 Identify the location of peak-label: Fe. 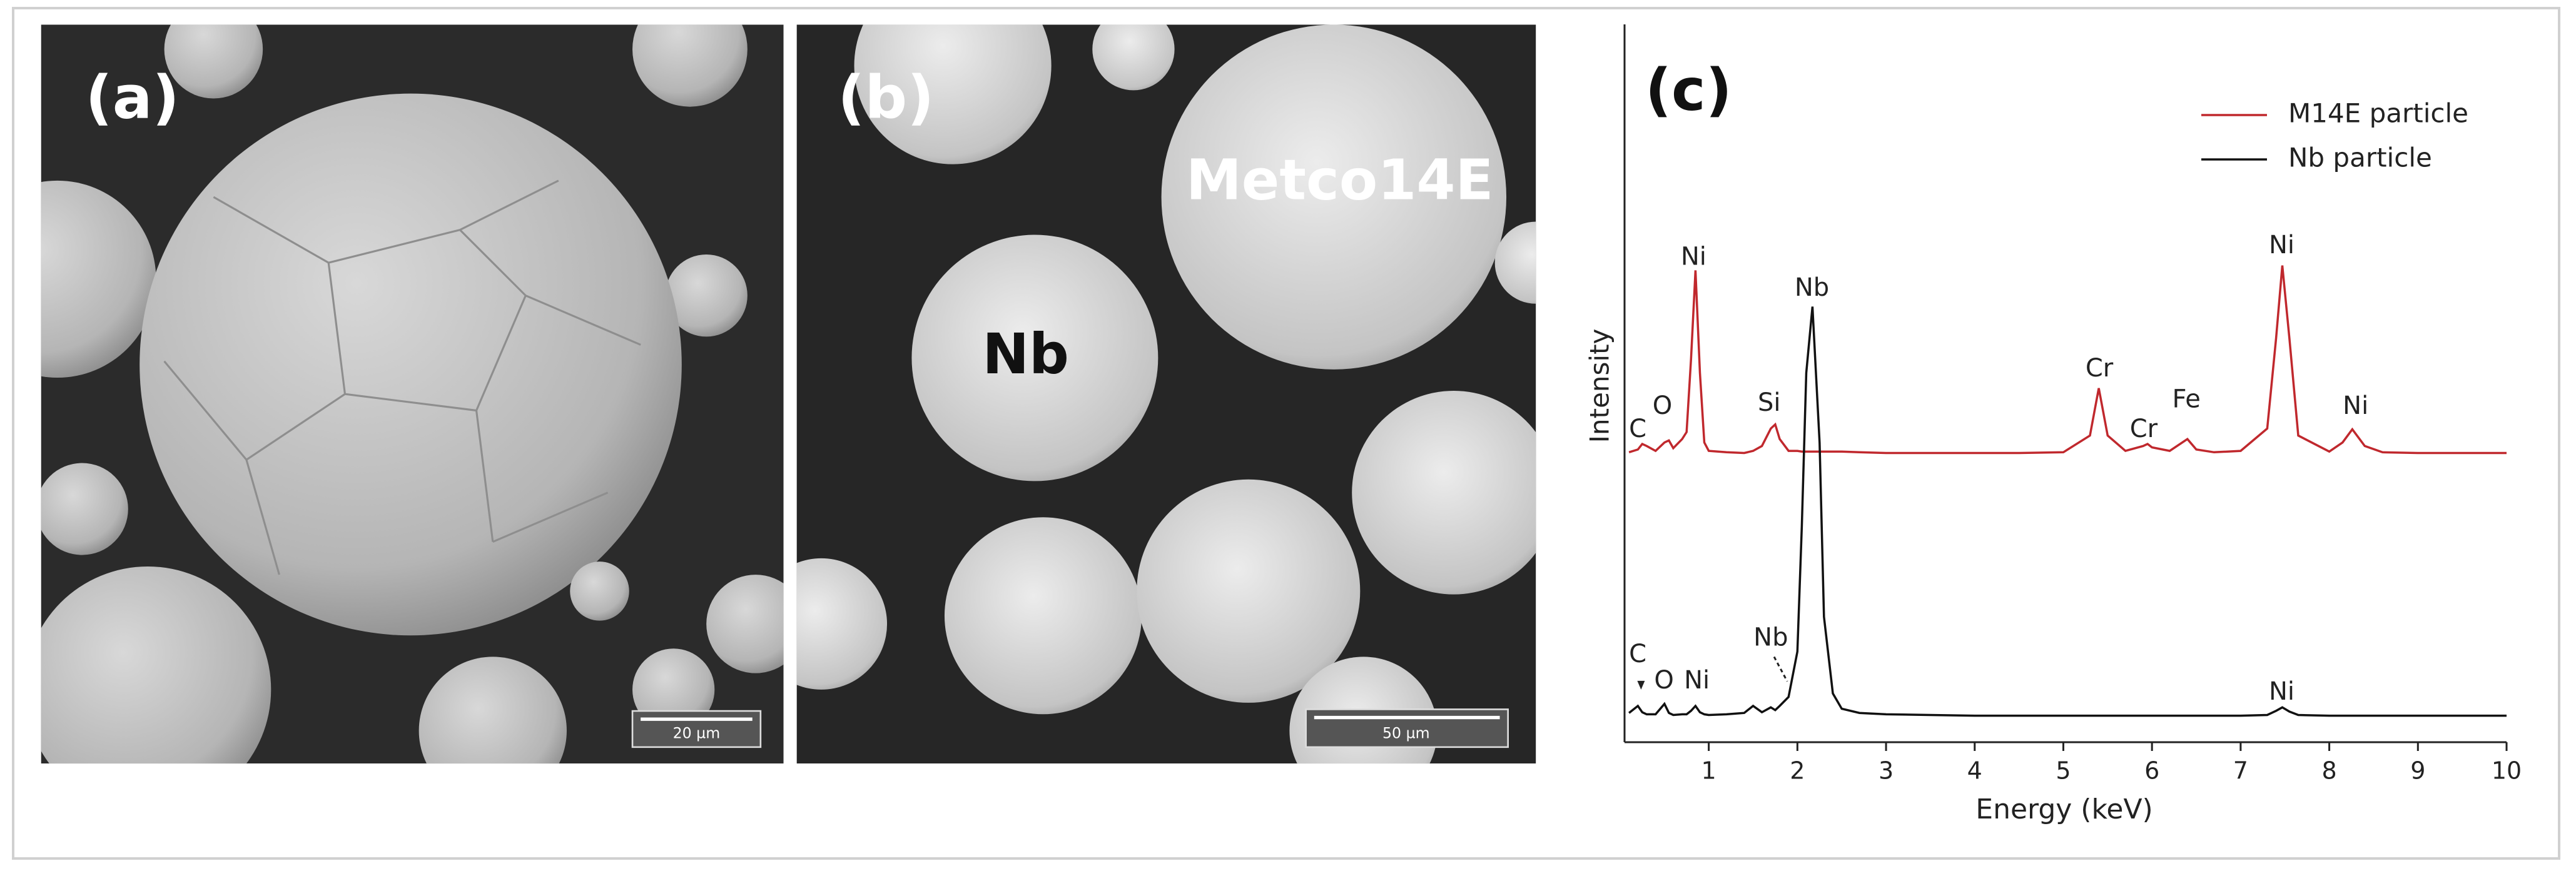
(2186, 399).